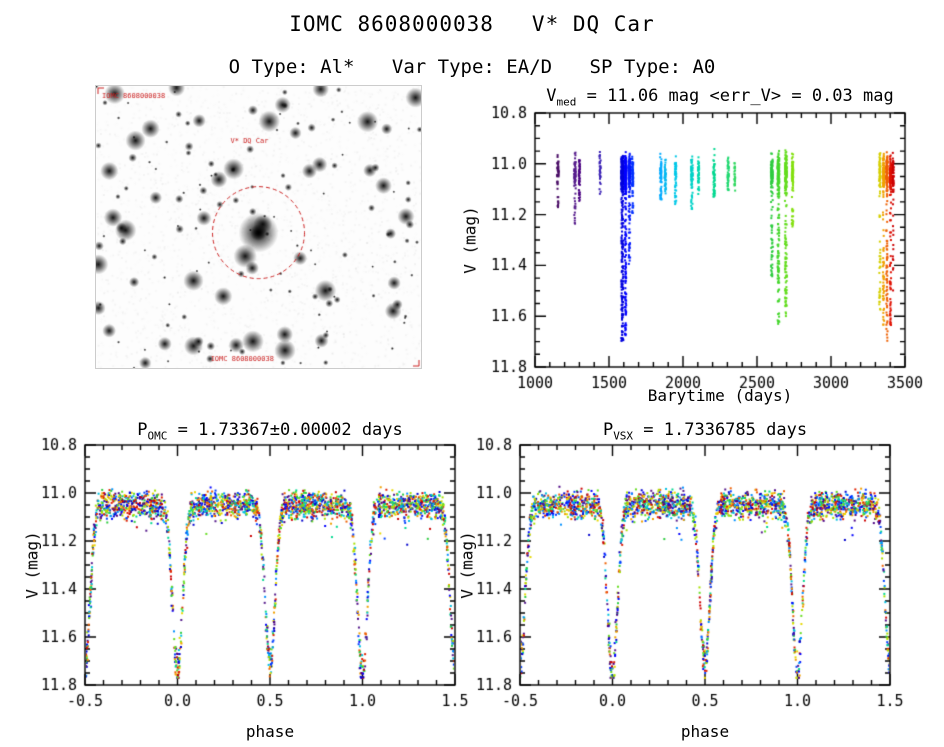 This screenshot has width=944, height=747. What do you see at coordinates (593, 24) in the screenshot?
I see `page-title-star: V* DQ Car` at bounding box center [593, 24].